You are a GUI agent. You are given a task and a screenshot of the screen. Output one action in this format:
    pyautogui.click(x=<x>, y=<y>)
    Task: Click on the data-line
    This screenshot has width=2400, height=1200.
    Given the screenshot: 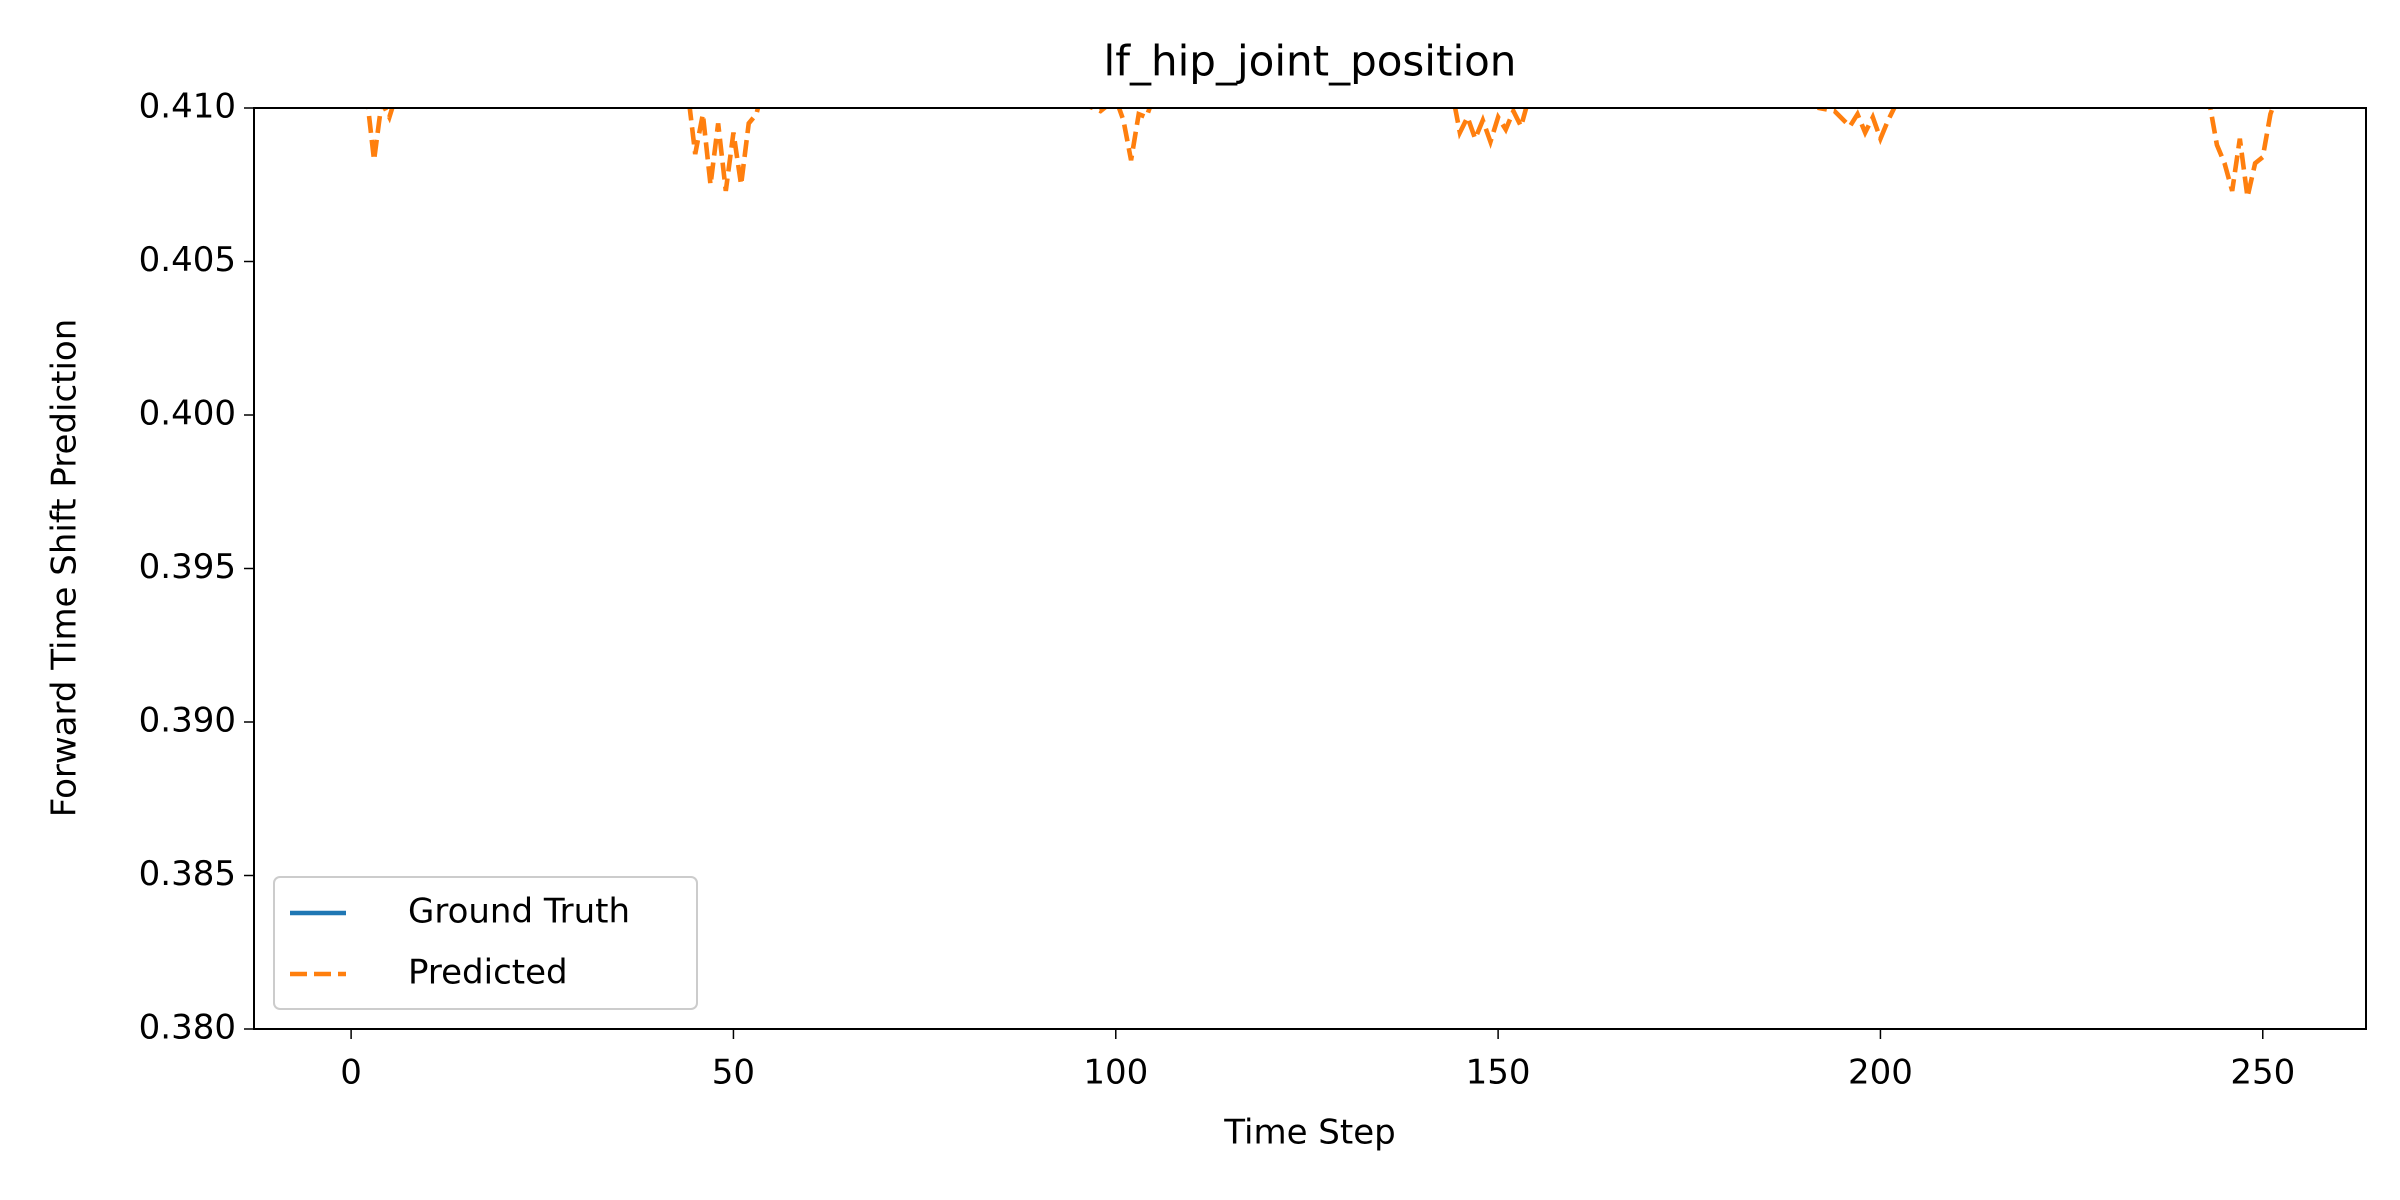 What is the action you would take?
    pyautogui.click(x=1320, y=153)
    